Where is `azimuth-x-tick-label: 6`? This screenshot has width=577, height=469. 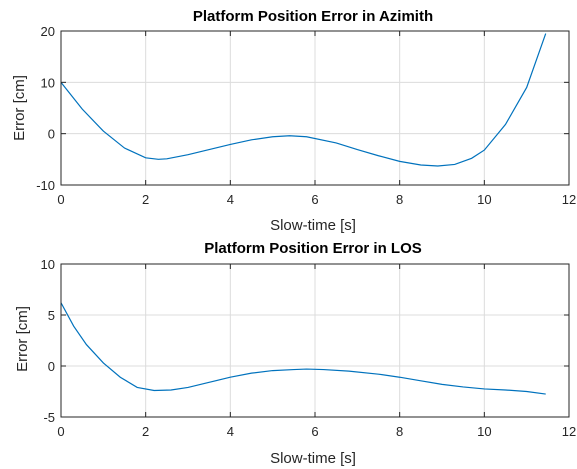
azimuth-x-tick-label: 6 is located at coordinates (314, 199).